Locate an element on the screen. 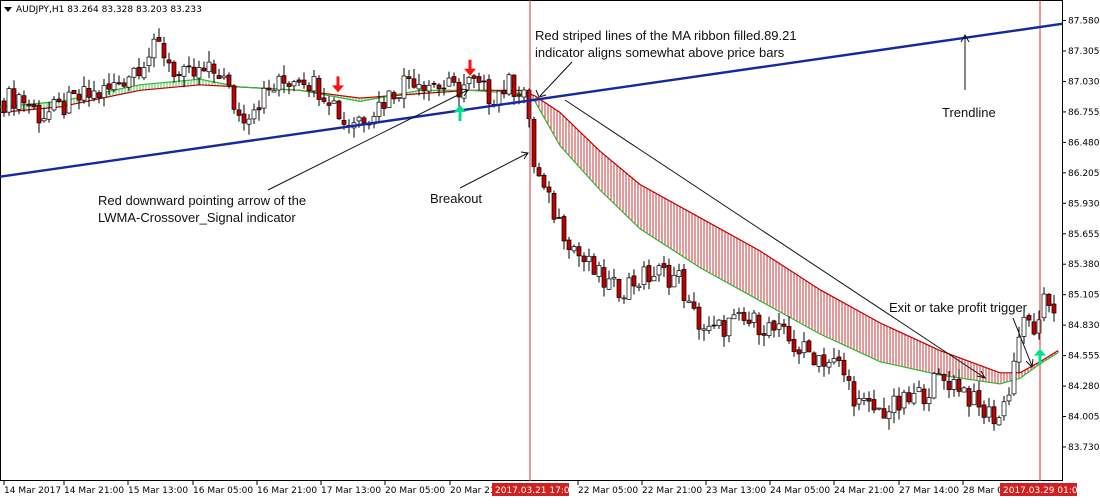 The image size is (1100, 504). time-axis-label: 28 Mar 0 is located at coordinates (983, 491).